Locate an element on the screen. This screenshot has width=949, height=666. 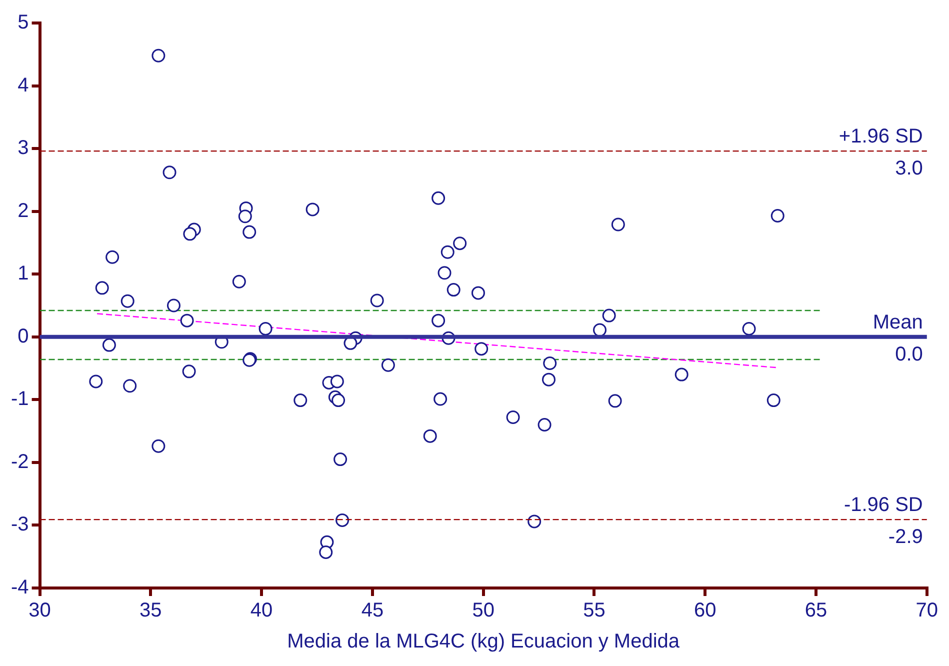
y-tick-label: -3 is located at coordinates (19, 525).